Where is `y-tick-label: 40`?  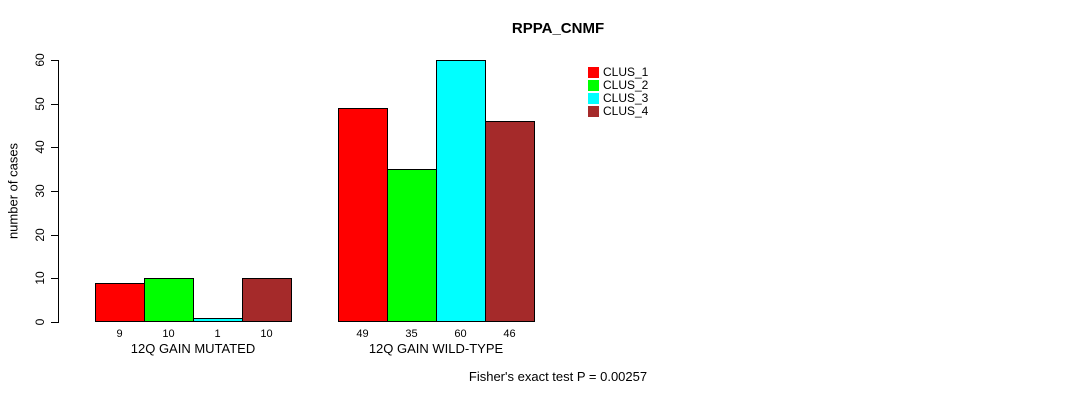
y-tick-label: 40 is located at coordinates (40, 147).